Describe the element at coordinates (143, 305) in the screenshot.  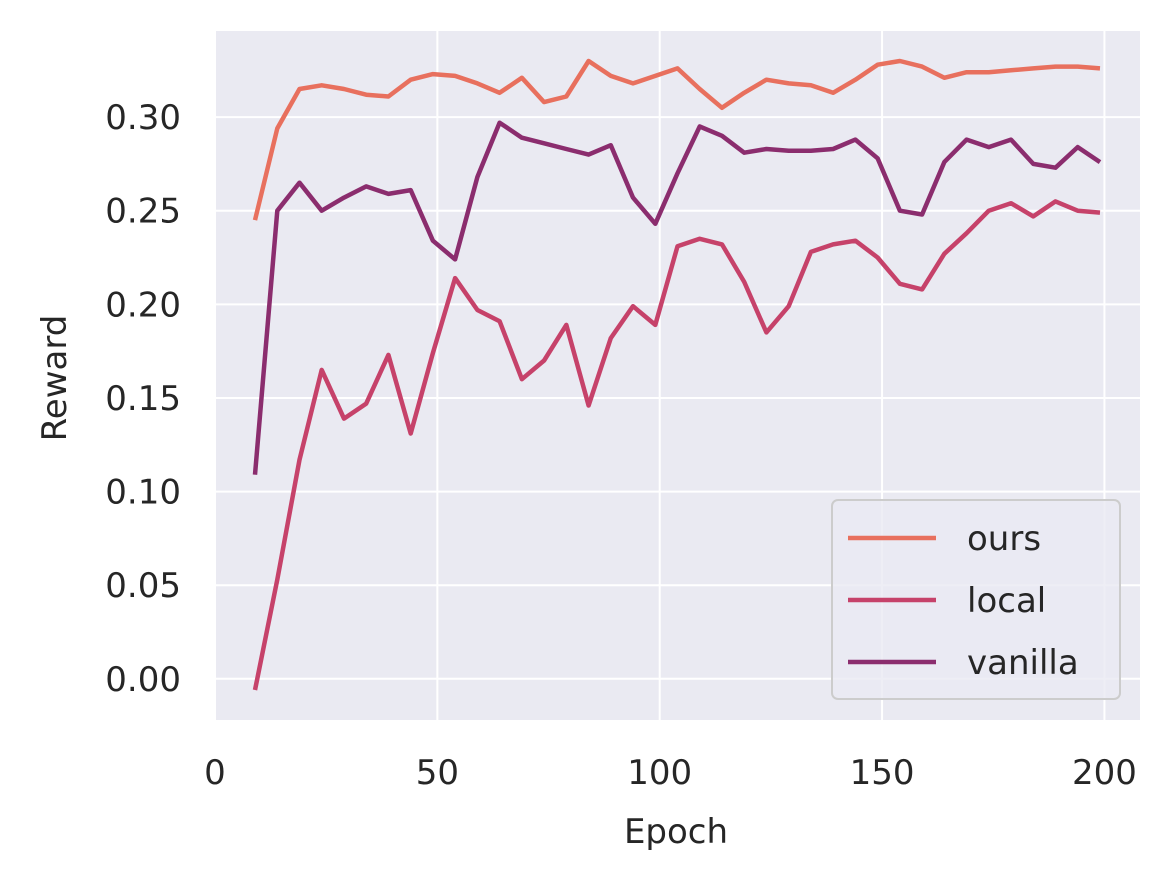
I see `y-tick-label: 0.20` at that location.